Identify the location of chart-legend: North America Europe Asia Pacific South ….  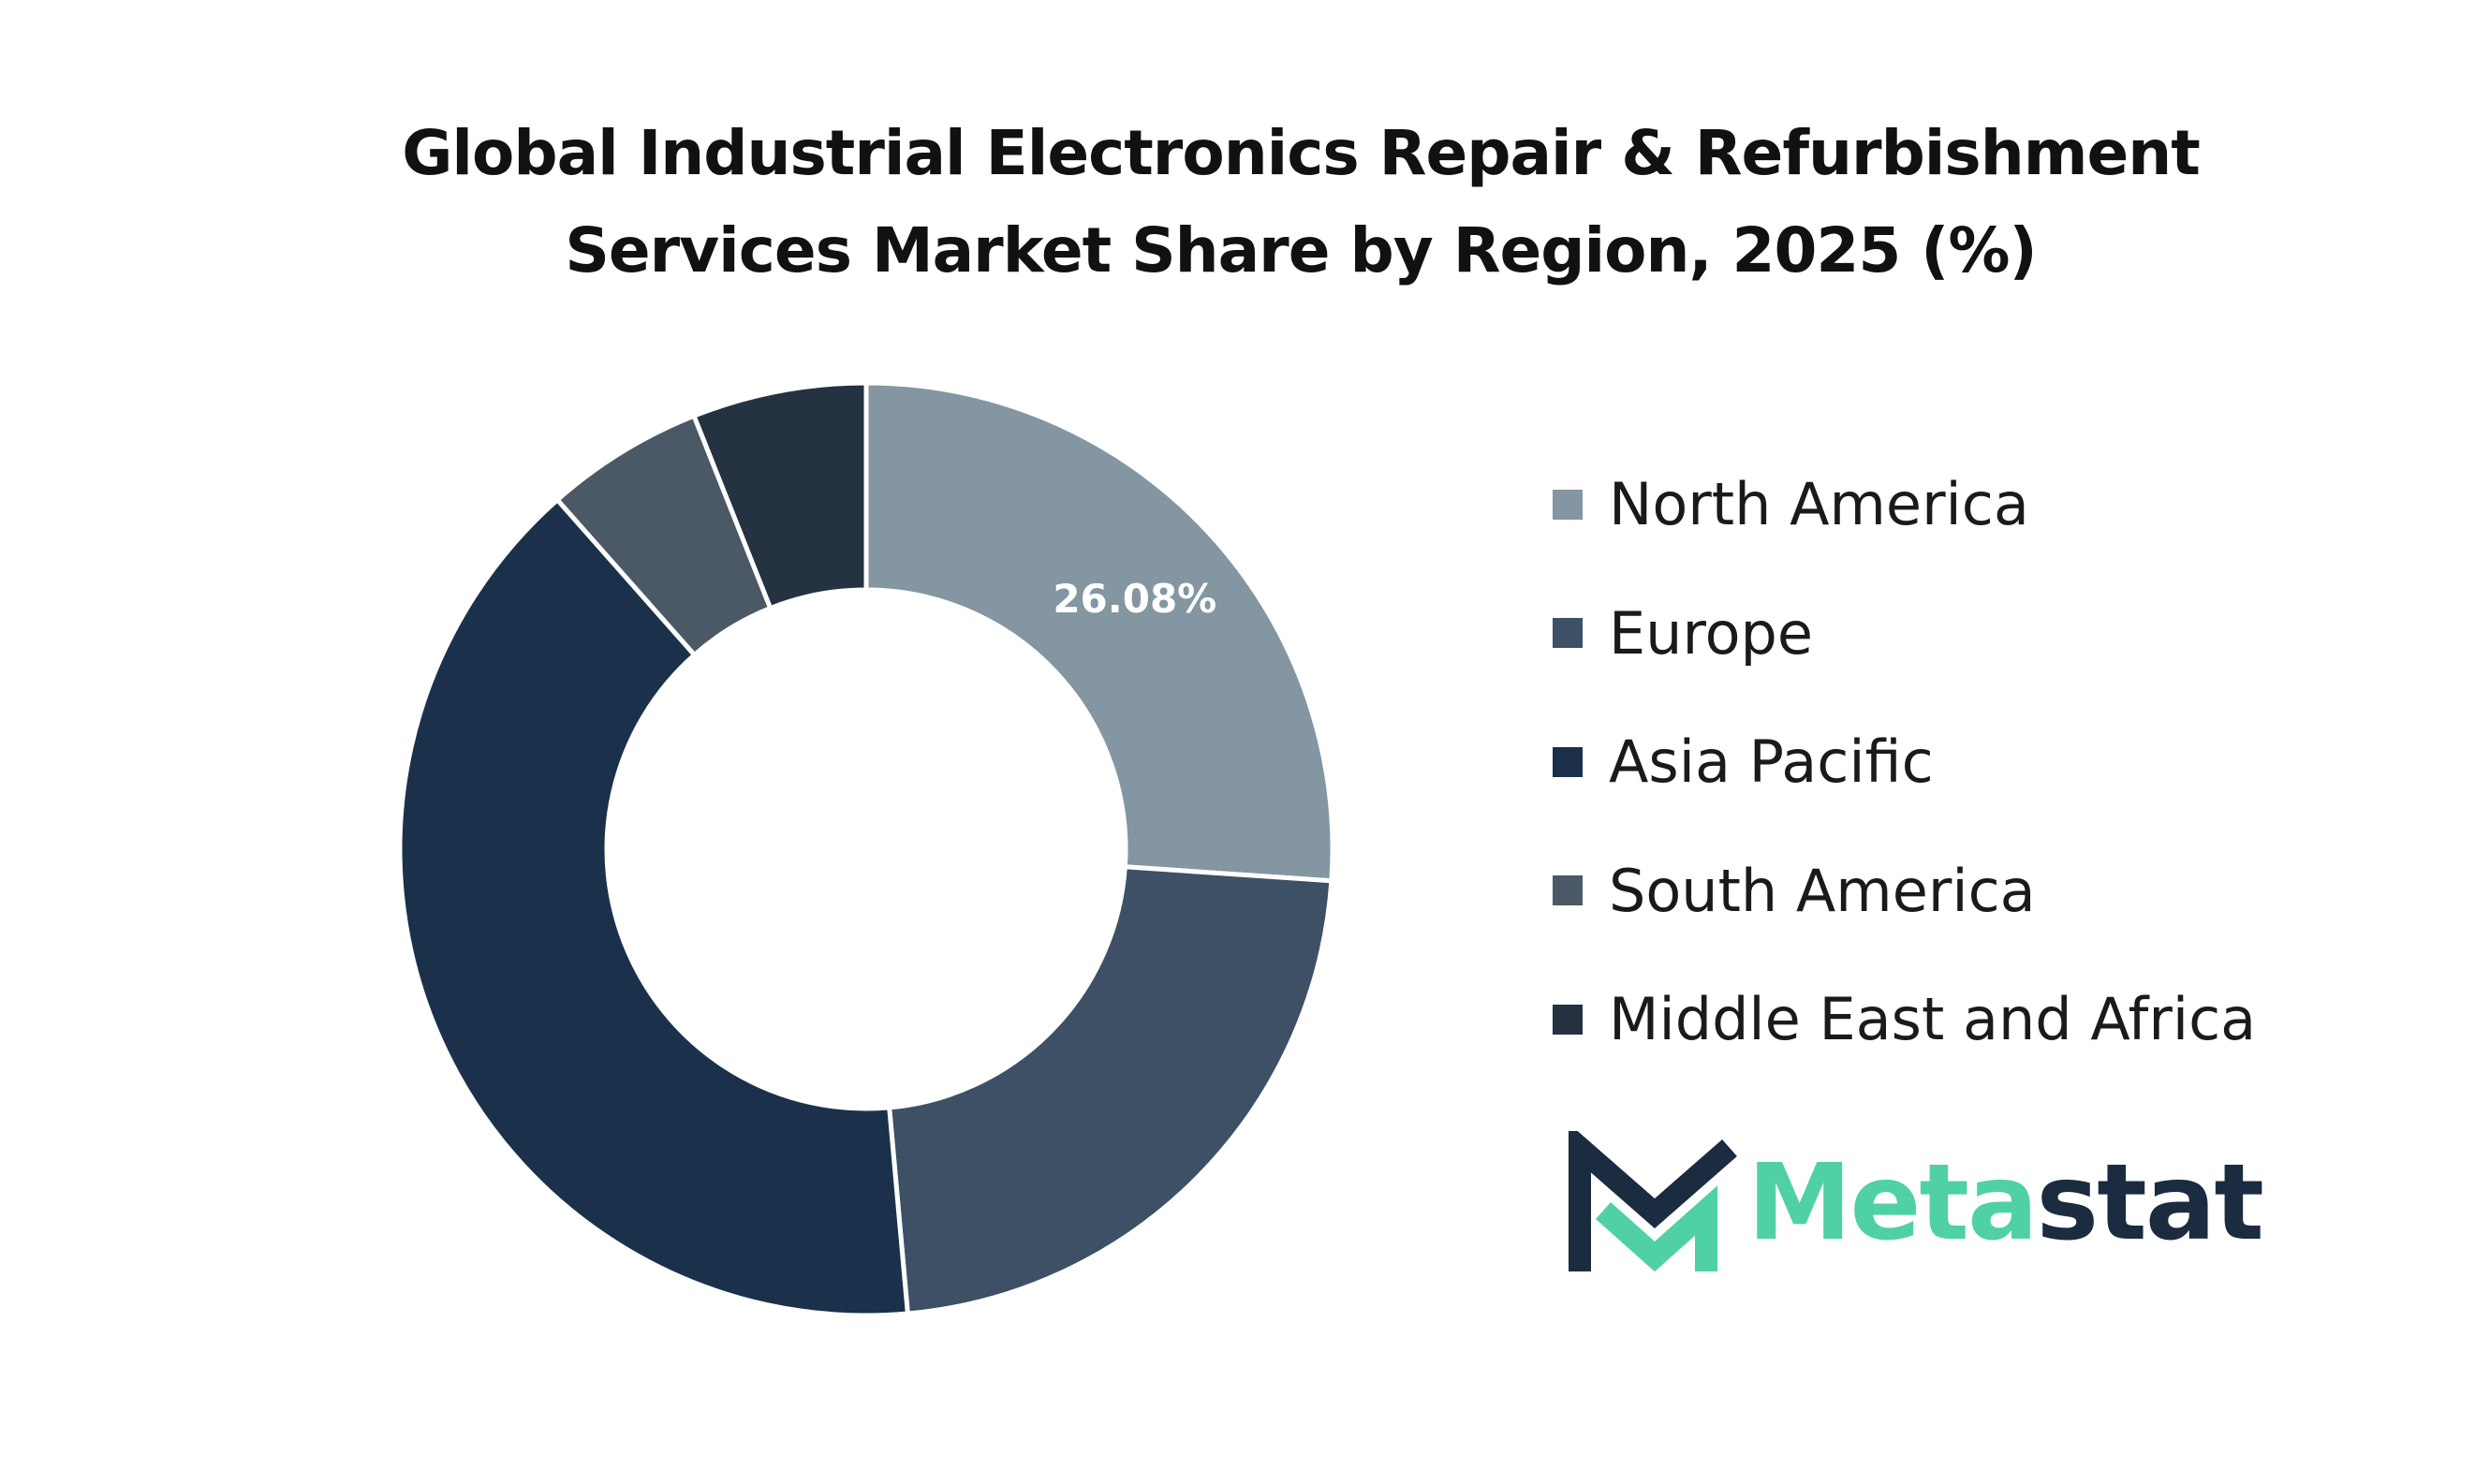
(1904, 762).